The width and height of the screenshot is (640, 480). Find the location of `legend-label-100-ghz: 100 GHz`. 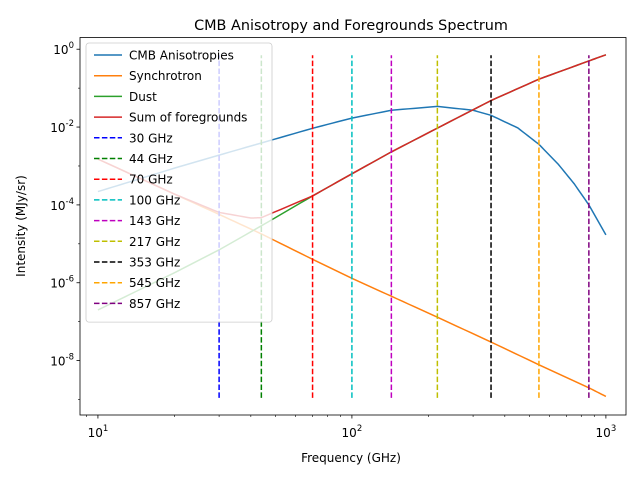

legend-label-100-ghz: 100 GHz is located at coordinates (154, 200).